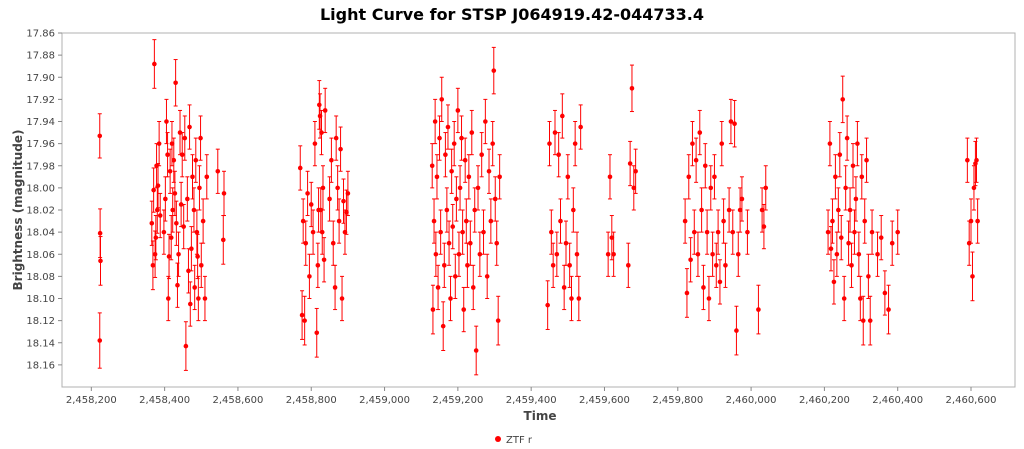 This screenshot has height=449, width=1024. I want to click on x-tick-label: 2,460,600, so click(971, 400).